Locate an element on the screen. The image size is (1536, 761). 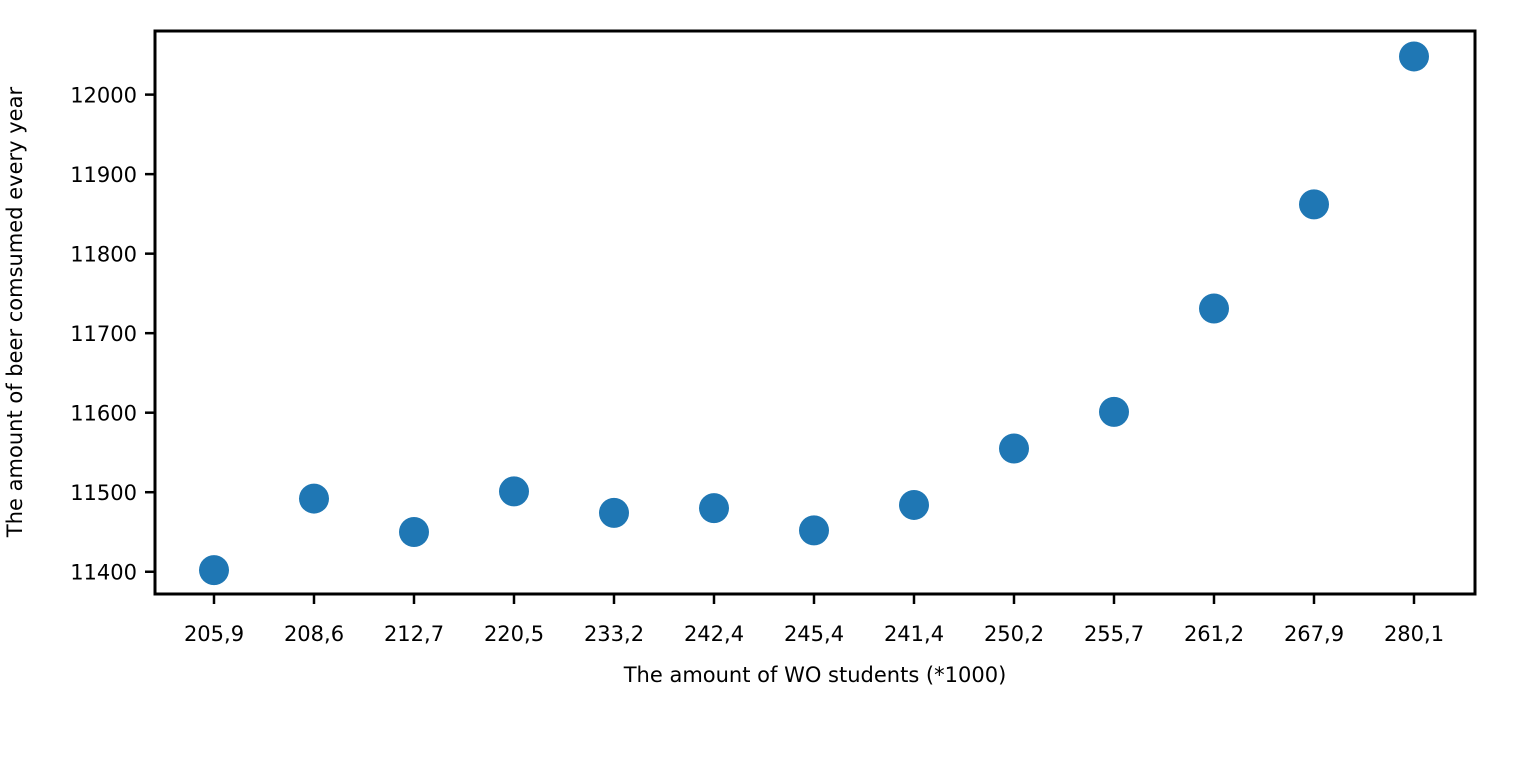
x-tick-label: 220,5 is located at coordinates (514, 634).